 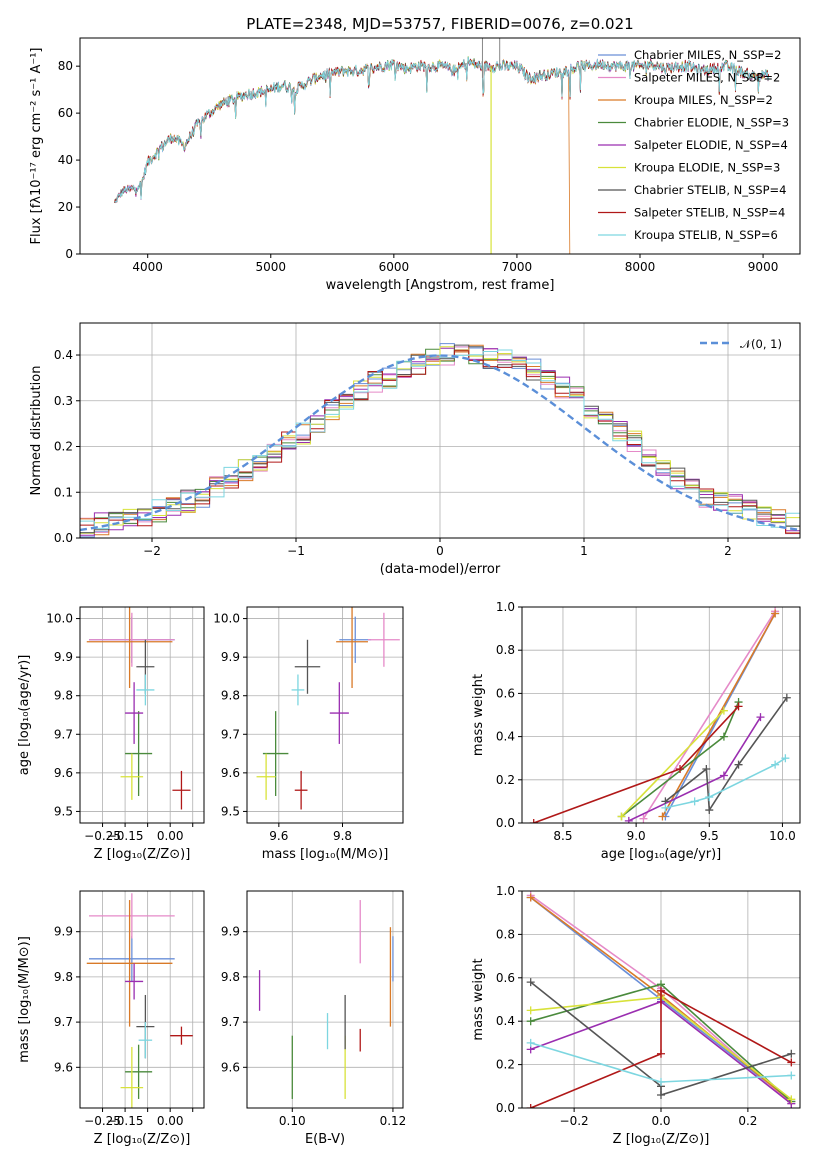 I want to click on gaussian-reference-line, so click(x=440, y=443).